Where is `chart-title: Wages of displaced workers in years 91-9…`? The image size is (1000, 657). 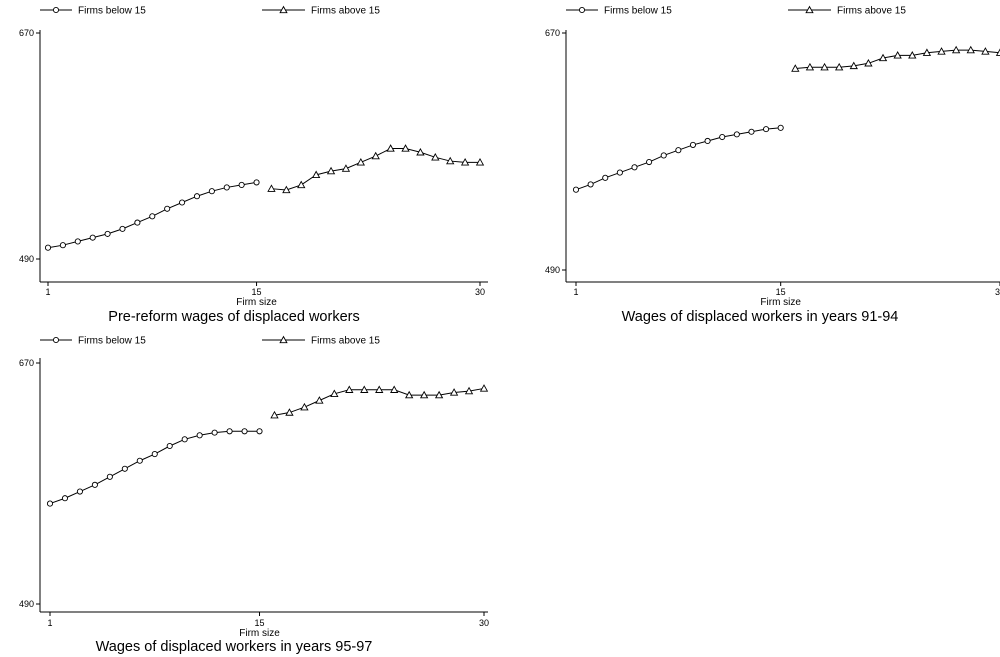 chart-title: Wages of displaced workers in years 91-9… is located at coordinates (760, 317).